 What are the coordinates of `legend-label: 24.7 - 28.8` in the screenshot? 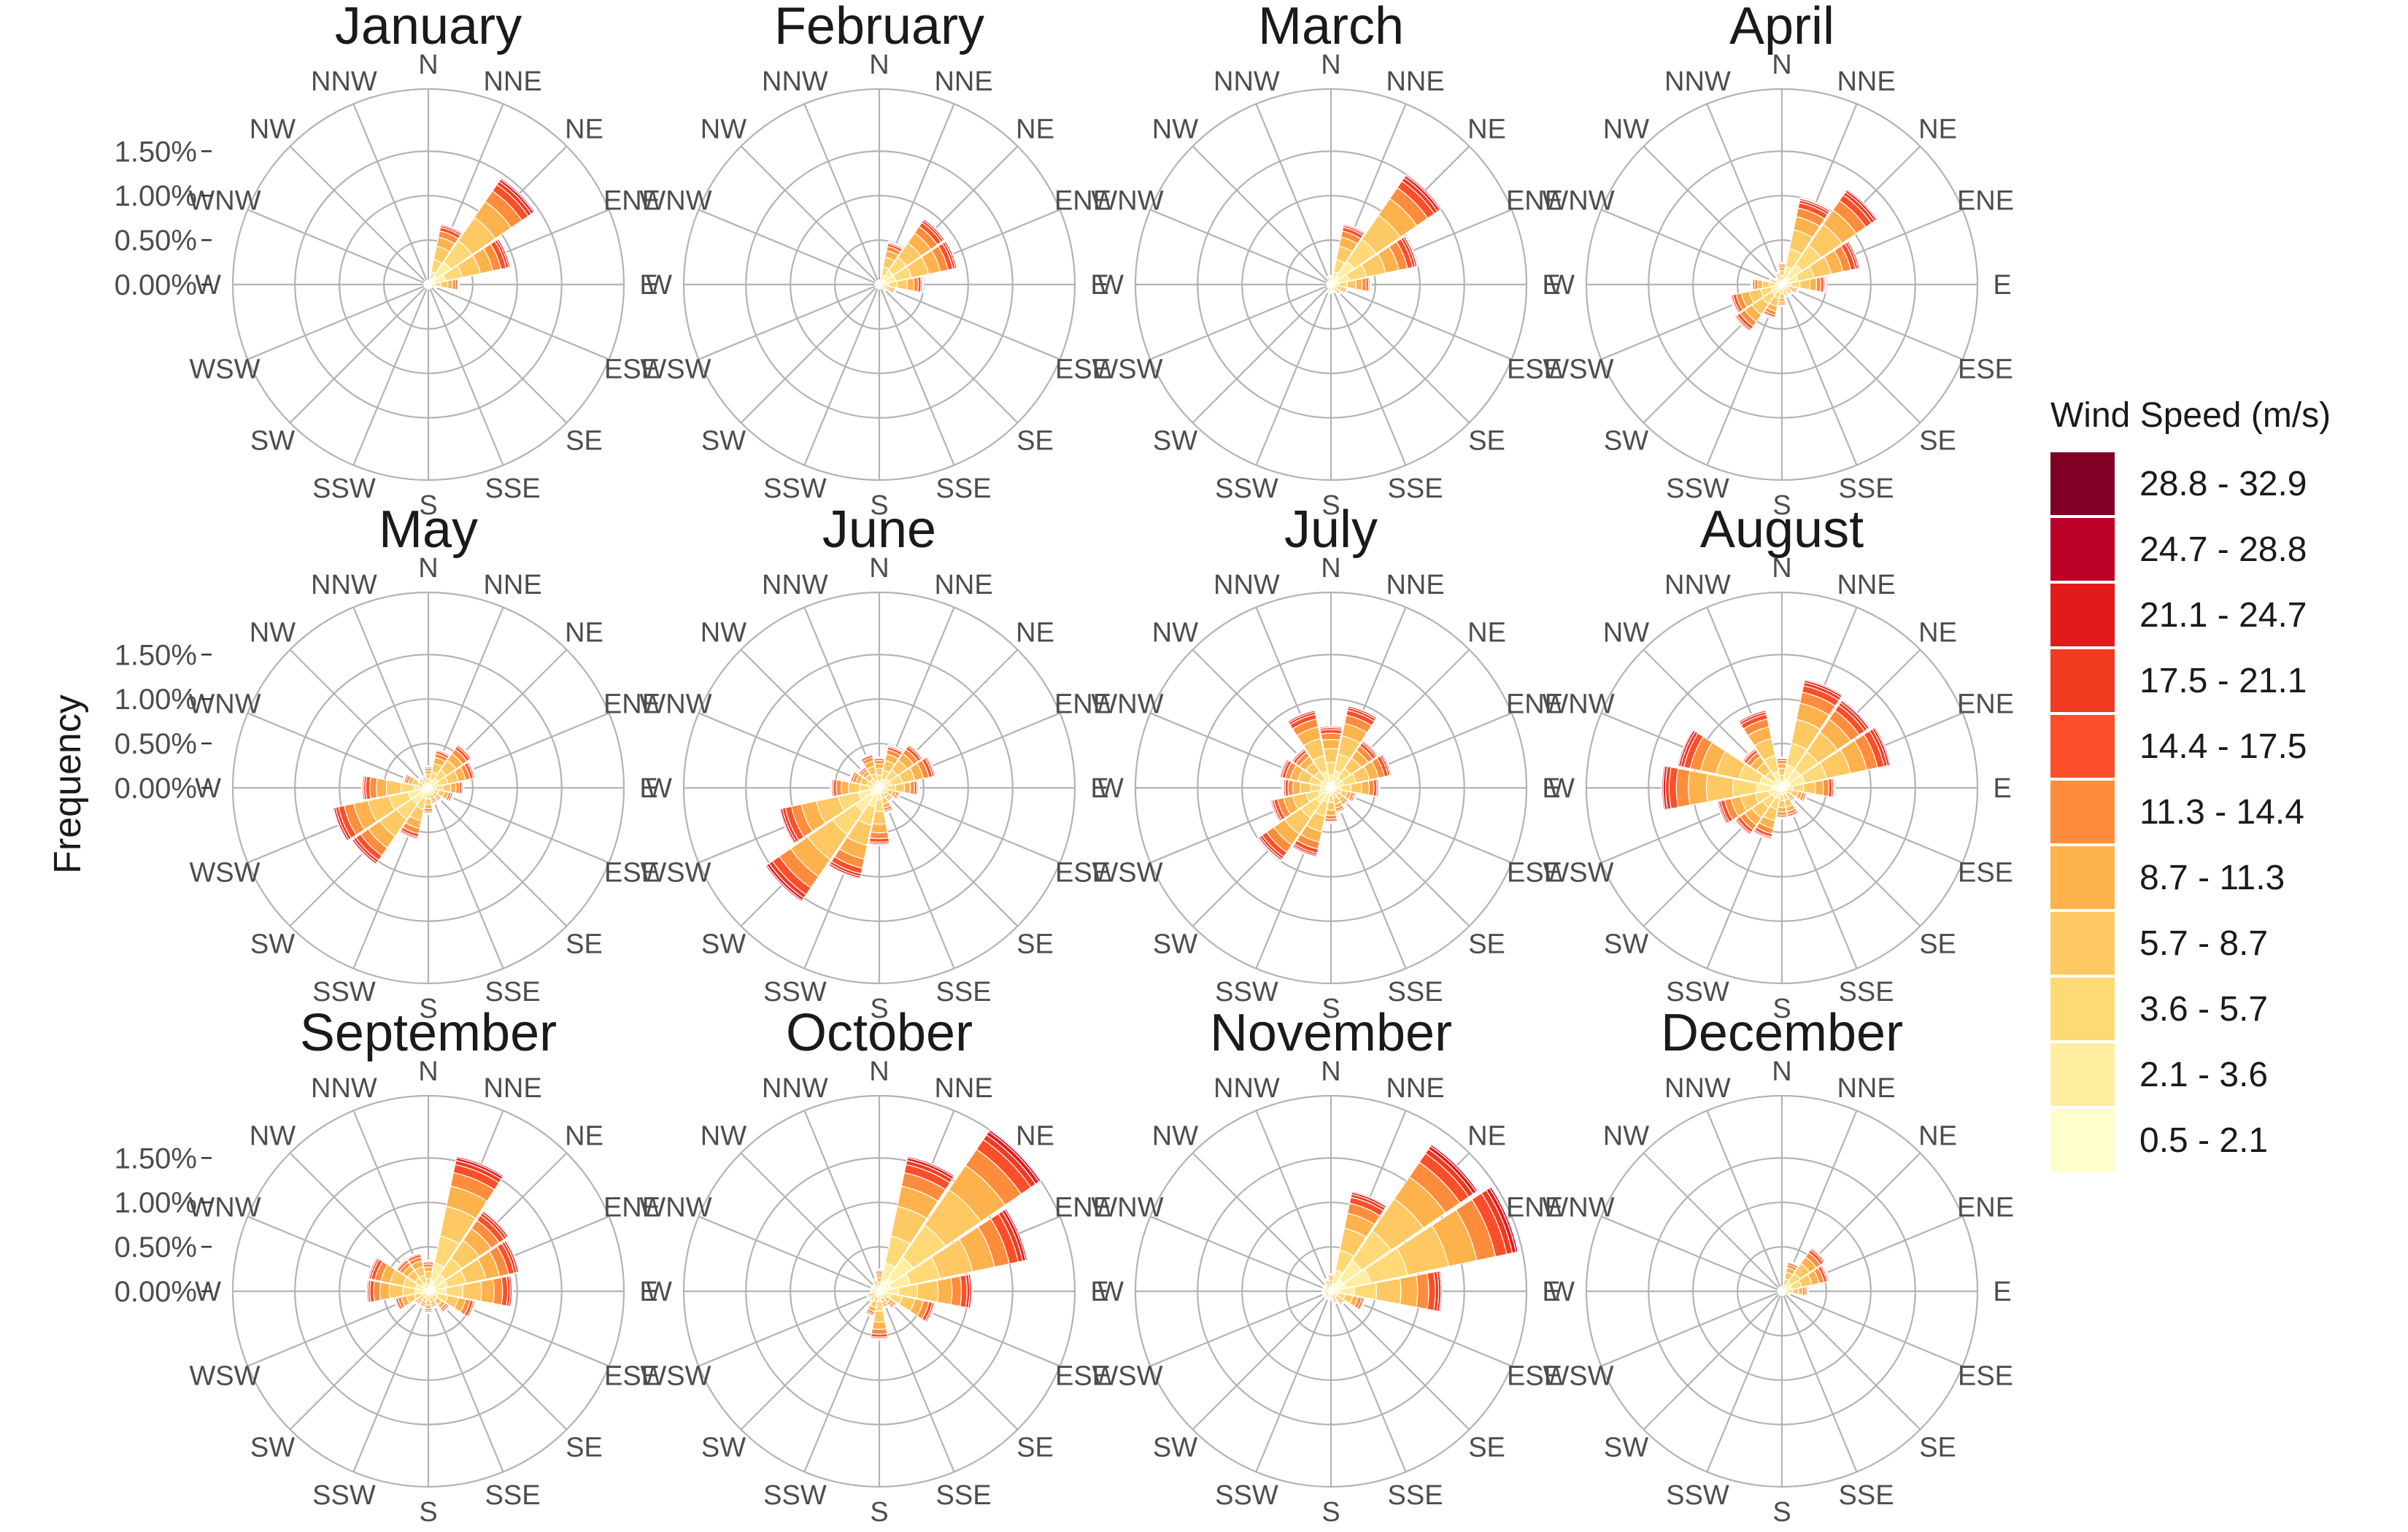 It's located at (2223, 550).